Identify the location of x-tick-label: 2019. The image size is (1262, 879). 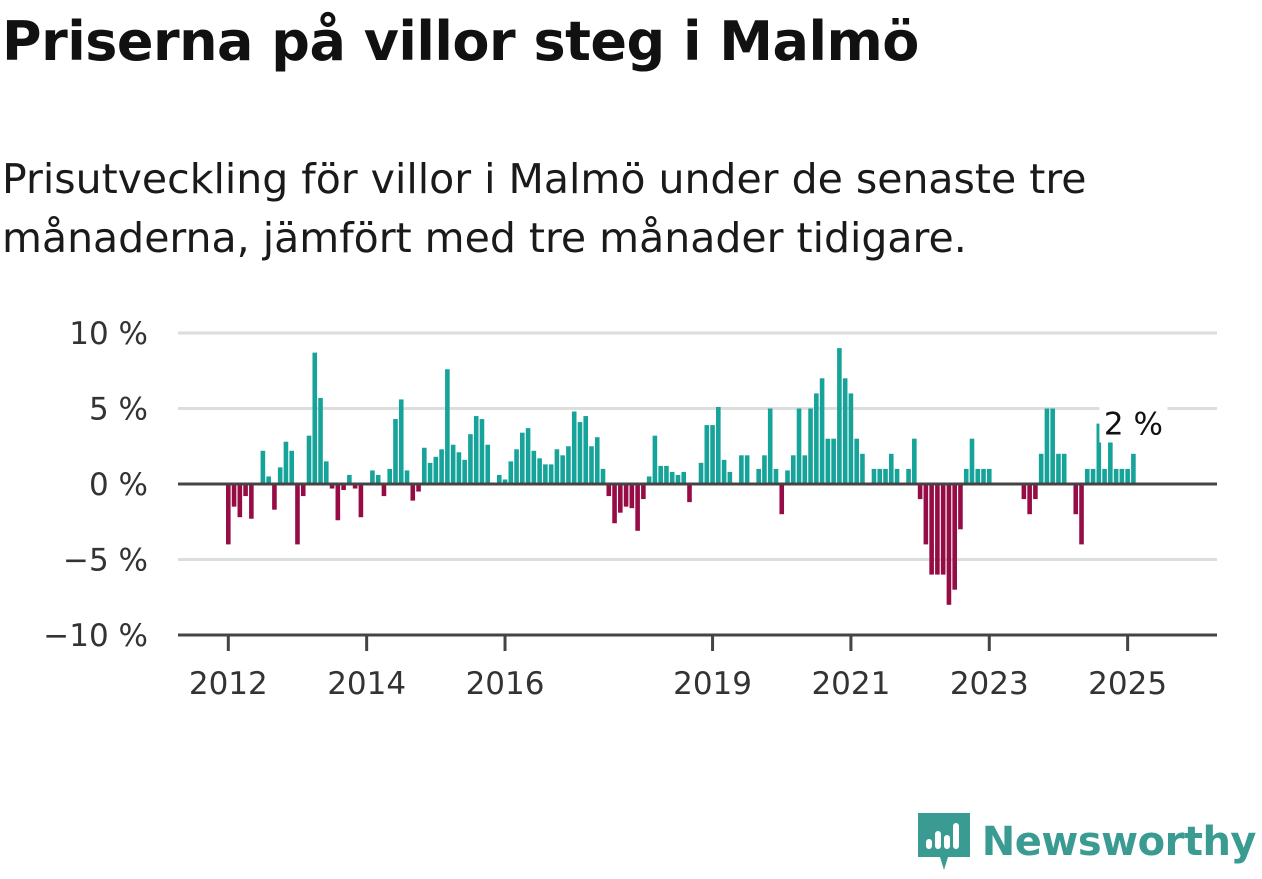
(712, 683).